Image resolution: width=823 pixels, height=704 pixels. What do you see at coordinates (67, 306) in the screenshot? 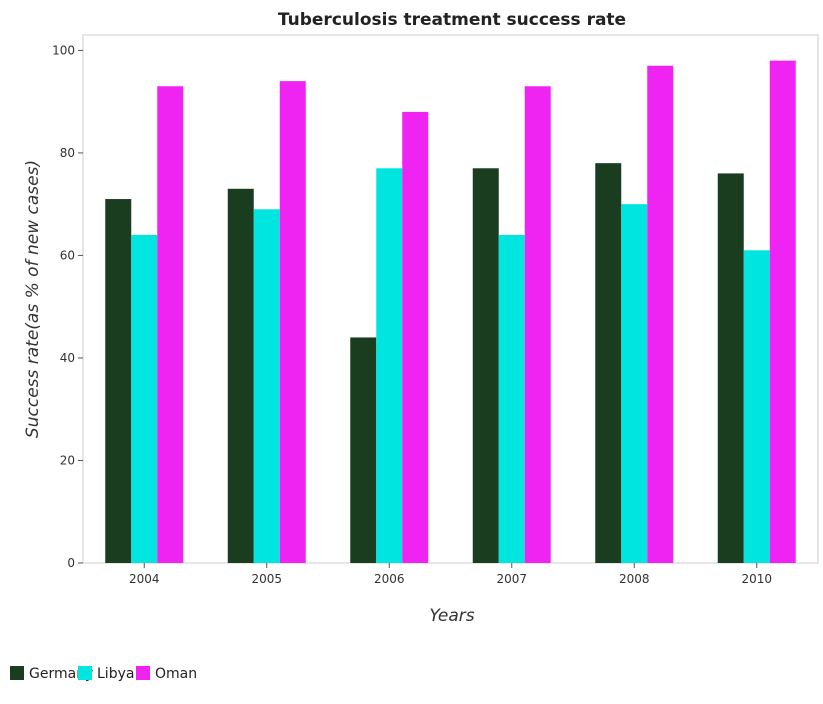
I see `y-axis: 0 20 40 60 80 100` at bounding box center [67, 306].